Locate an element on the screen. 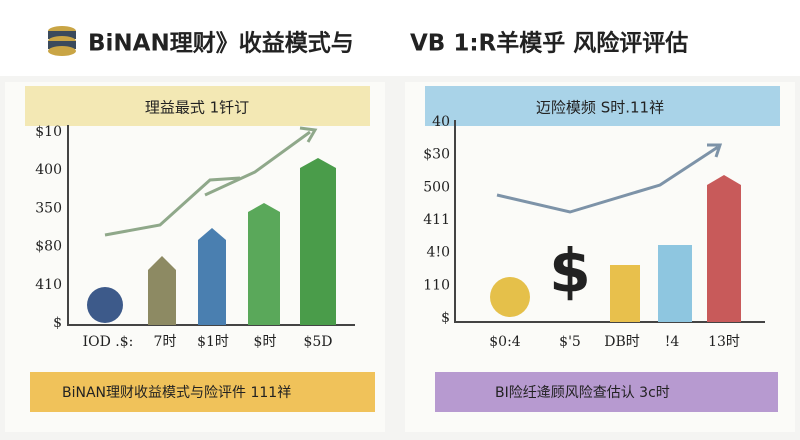 The height and width of the screenshot is (440, 800). banner-text: 迈险模频 S时.11祥 is located at coordinates (600, 108).